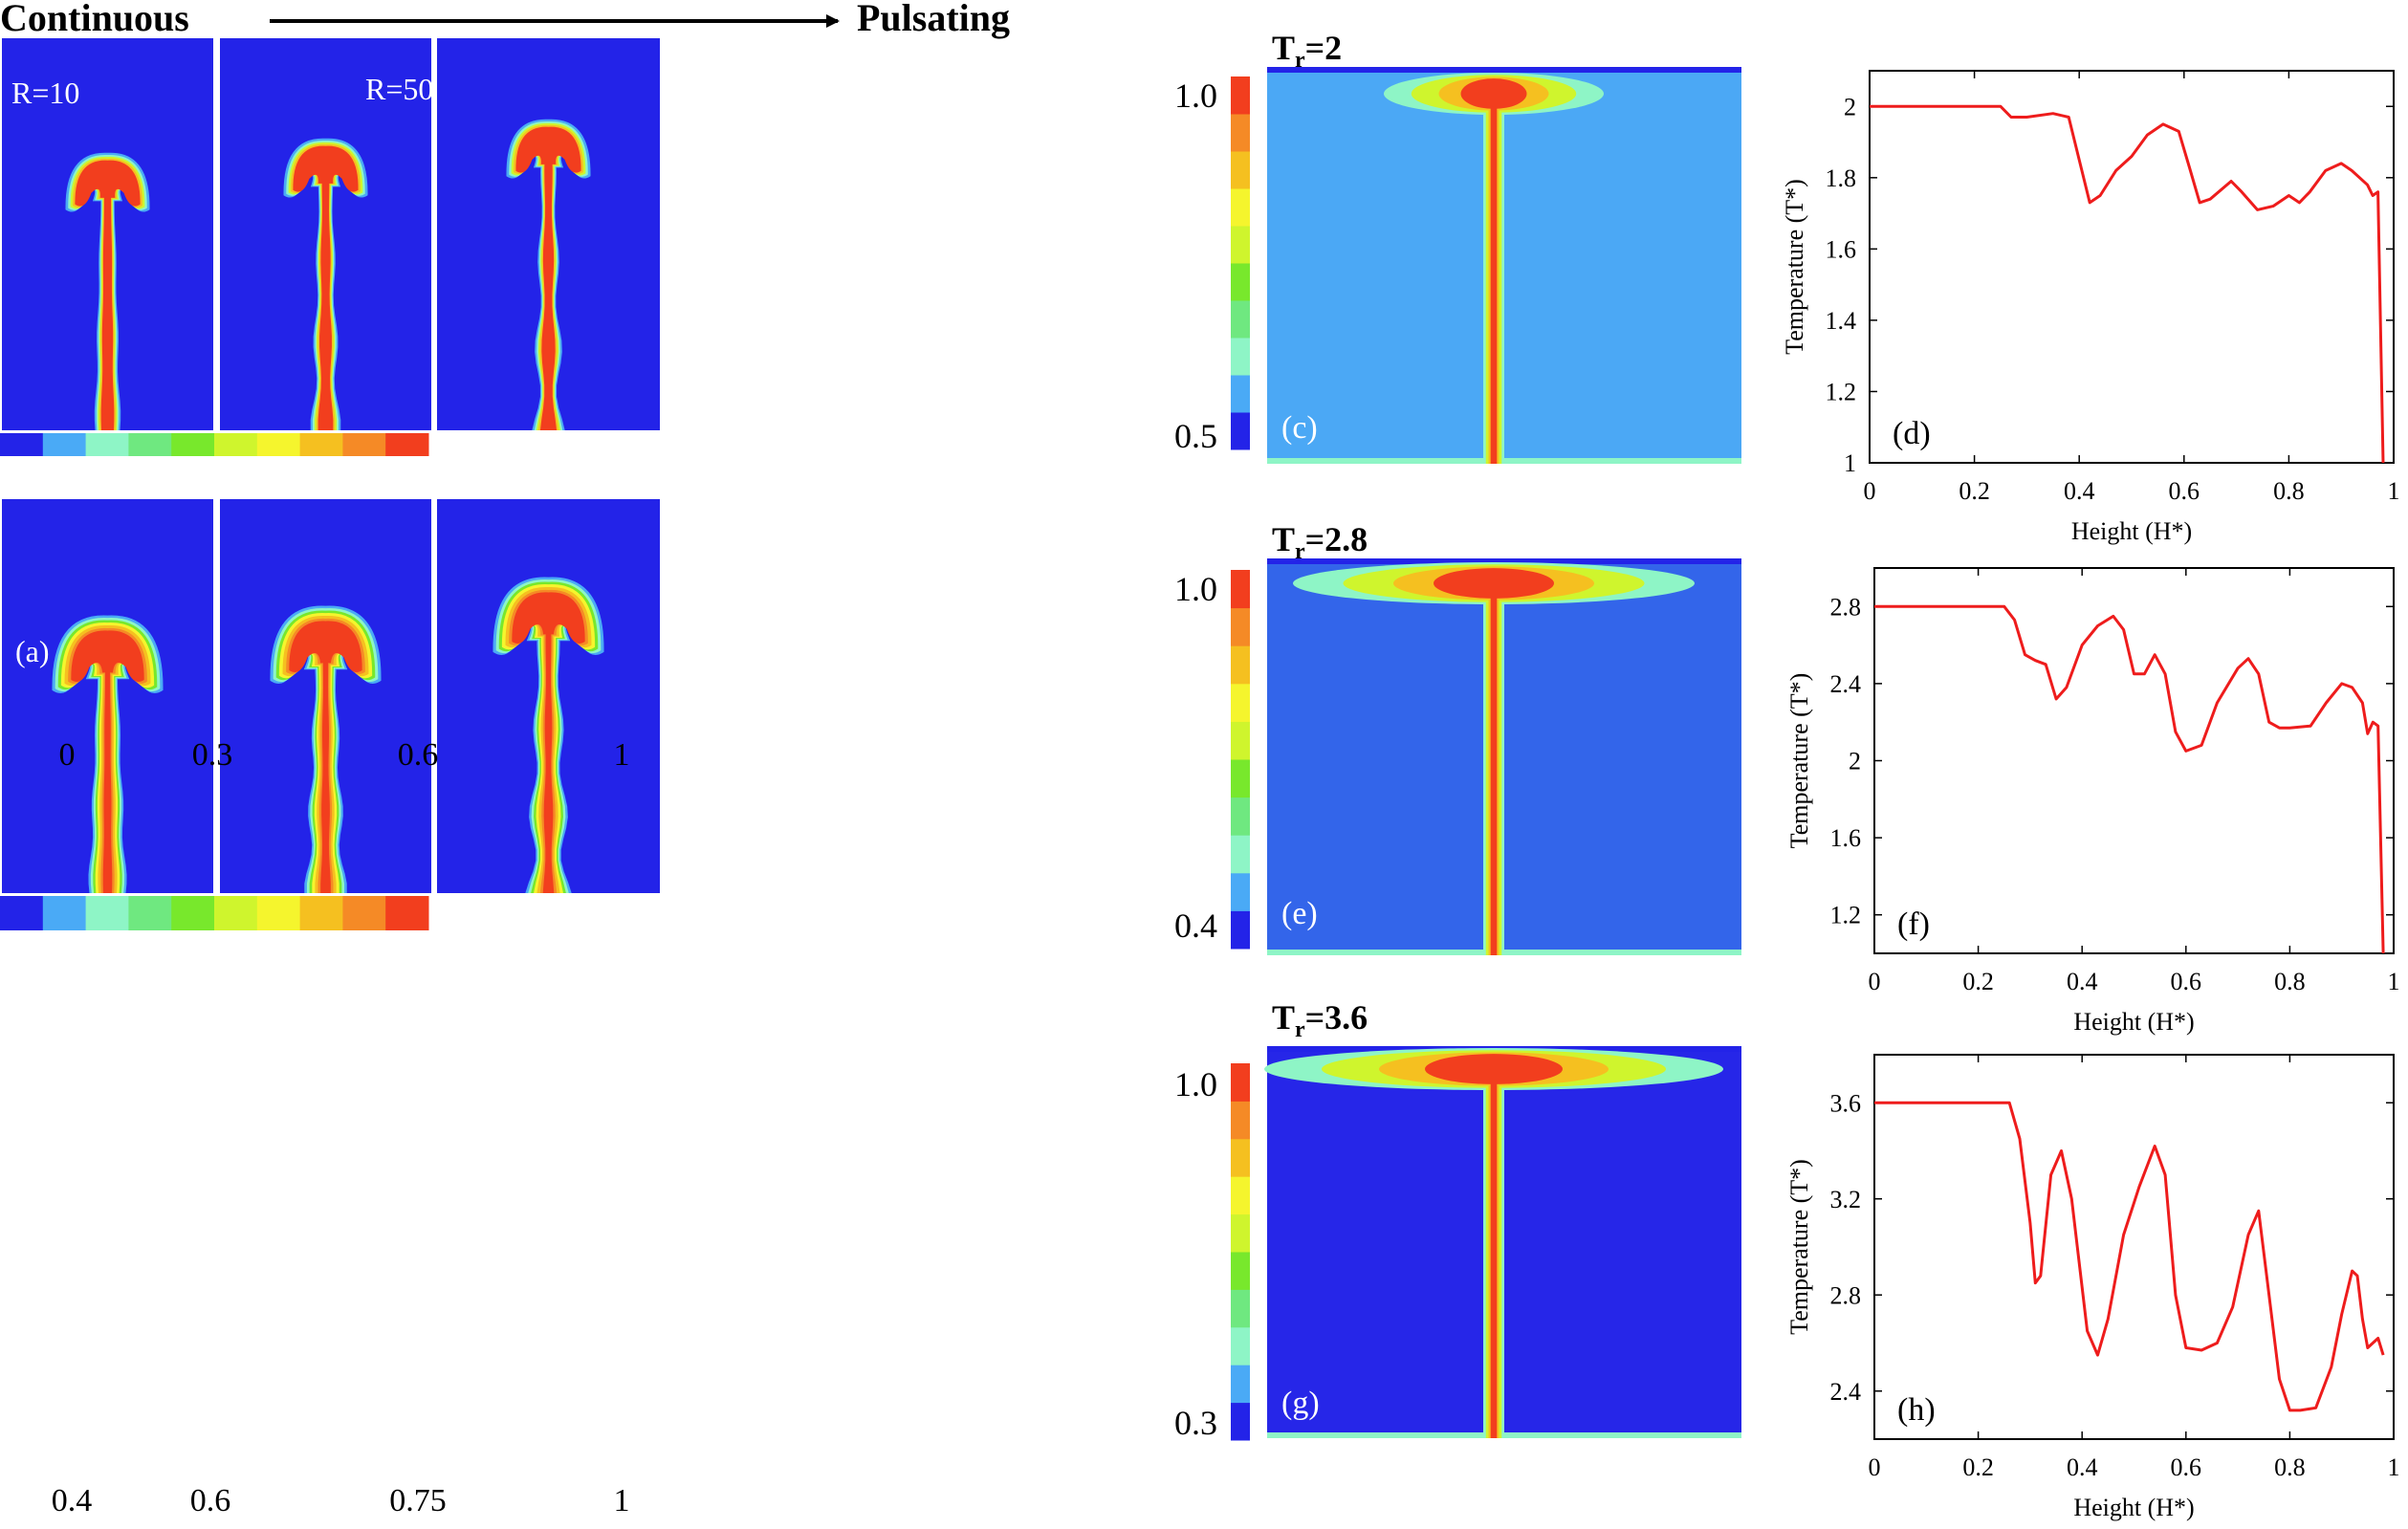 The height and width of the screenshot is (1529, 2408). Describe the element at coordinates (2394, 981) in the screenshot. I see `x-tick-label-1-5: 1` at that location.